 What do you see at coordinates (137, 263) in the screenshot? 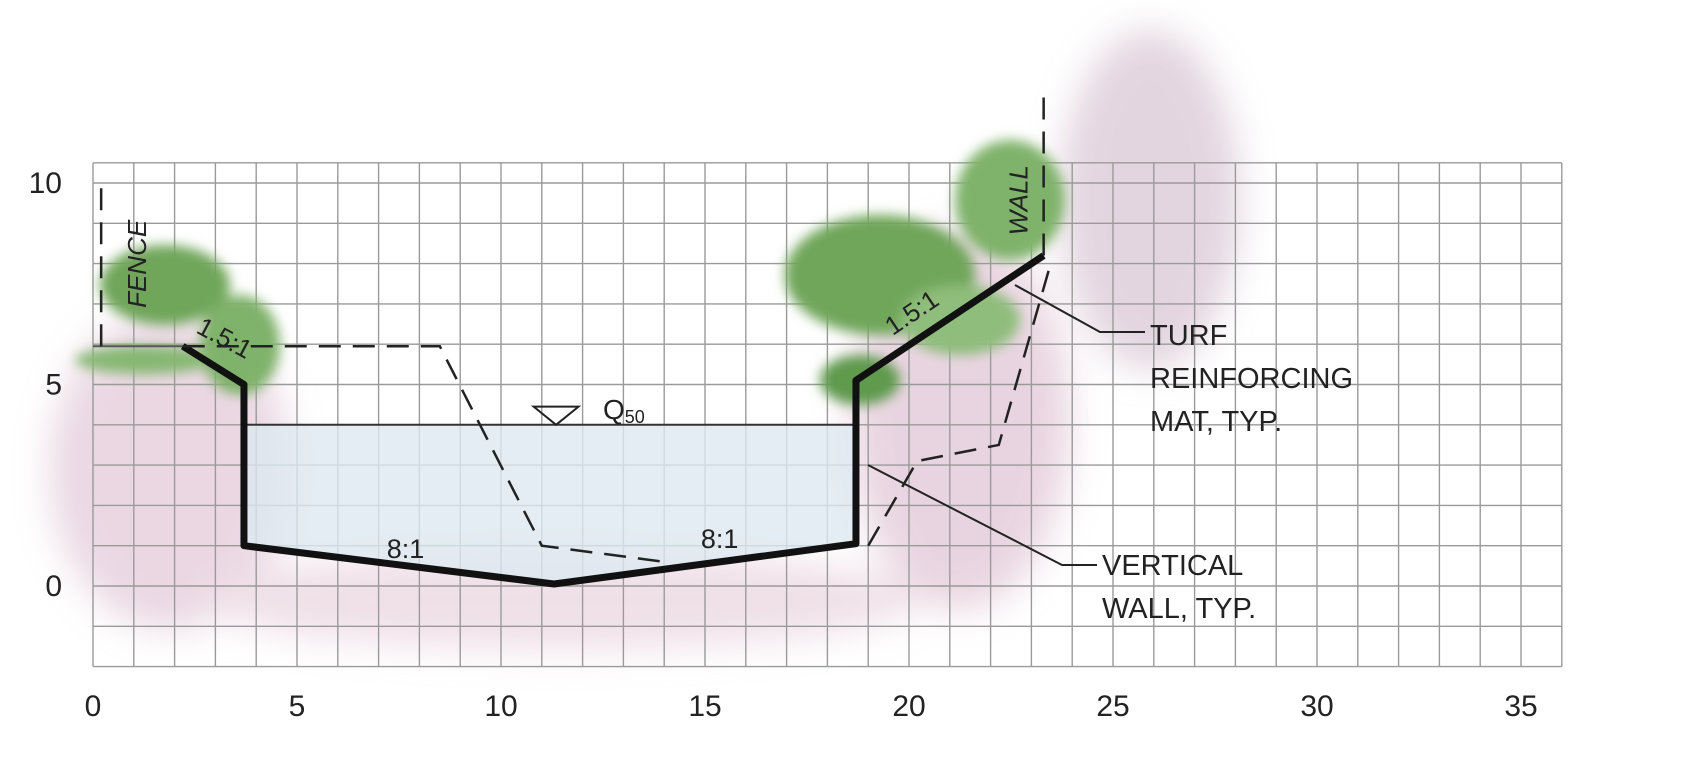
I see `fence-label: FENCE` at bounding box center [137, 263].